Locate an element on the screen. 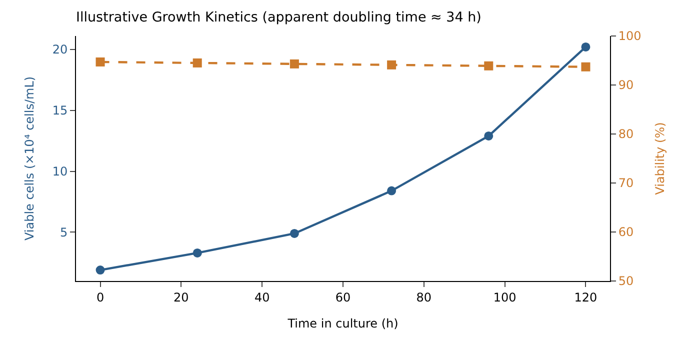  y-axis-title: Viable cells (×10⁴ cells/mL) is located at coordinates (29, 158).